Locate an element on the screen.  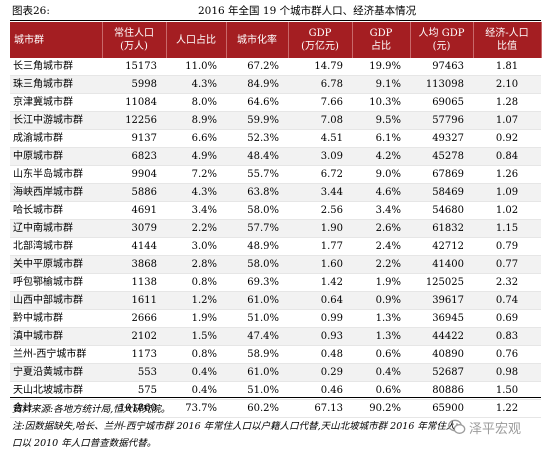
value-cell: 10.3% is located at coordinates (381, 102).